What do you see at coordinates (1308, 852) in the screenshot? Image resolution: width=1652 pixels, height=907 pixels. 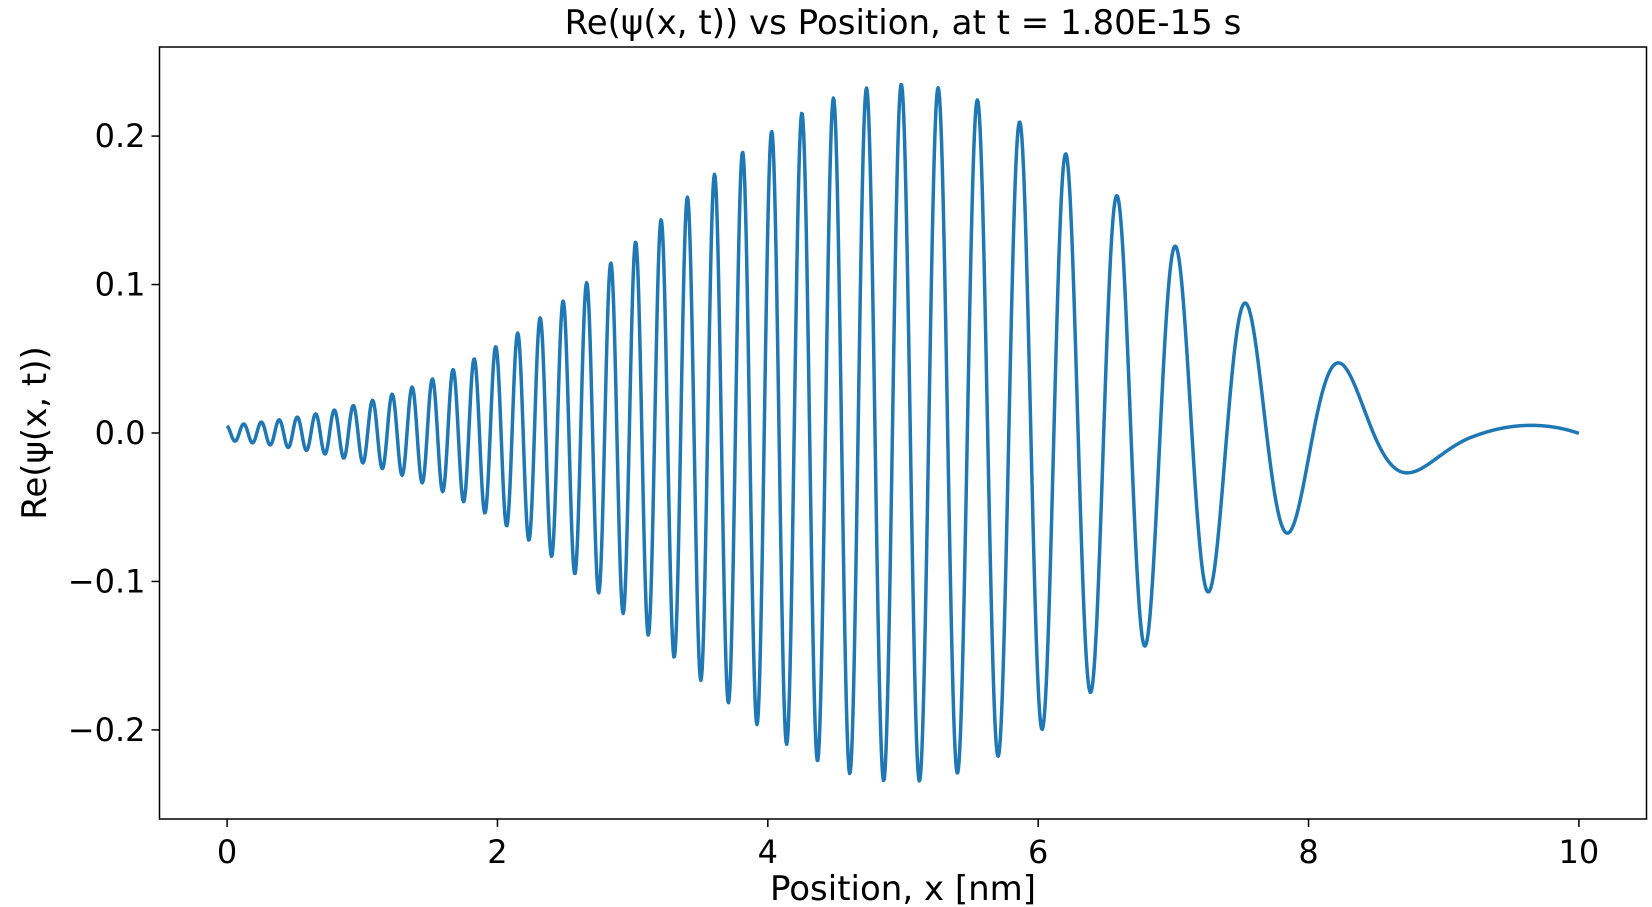 I see `x-tick-label: 8` at bounding box center [1308, 852].